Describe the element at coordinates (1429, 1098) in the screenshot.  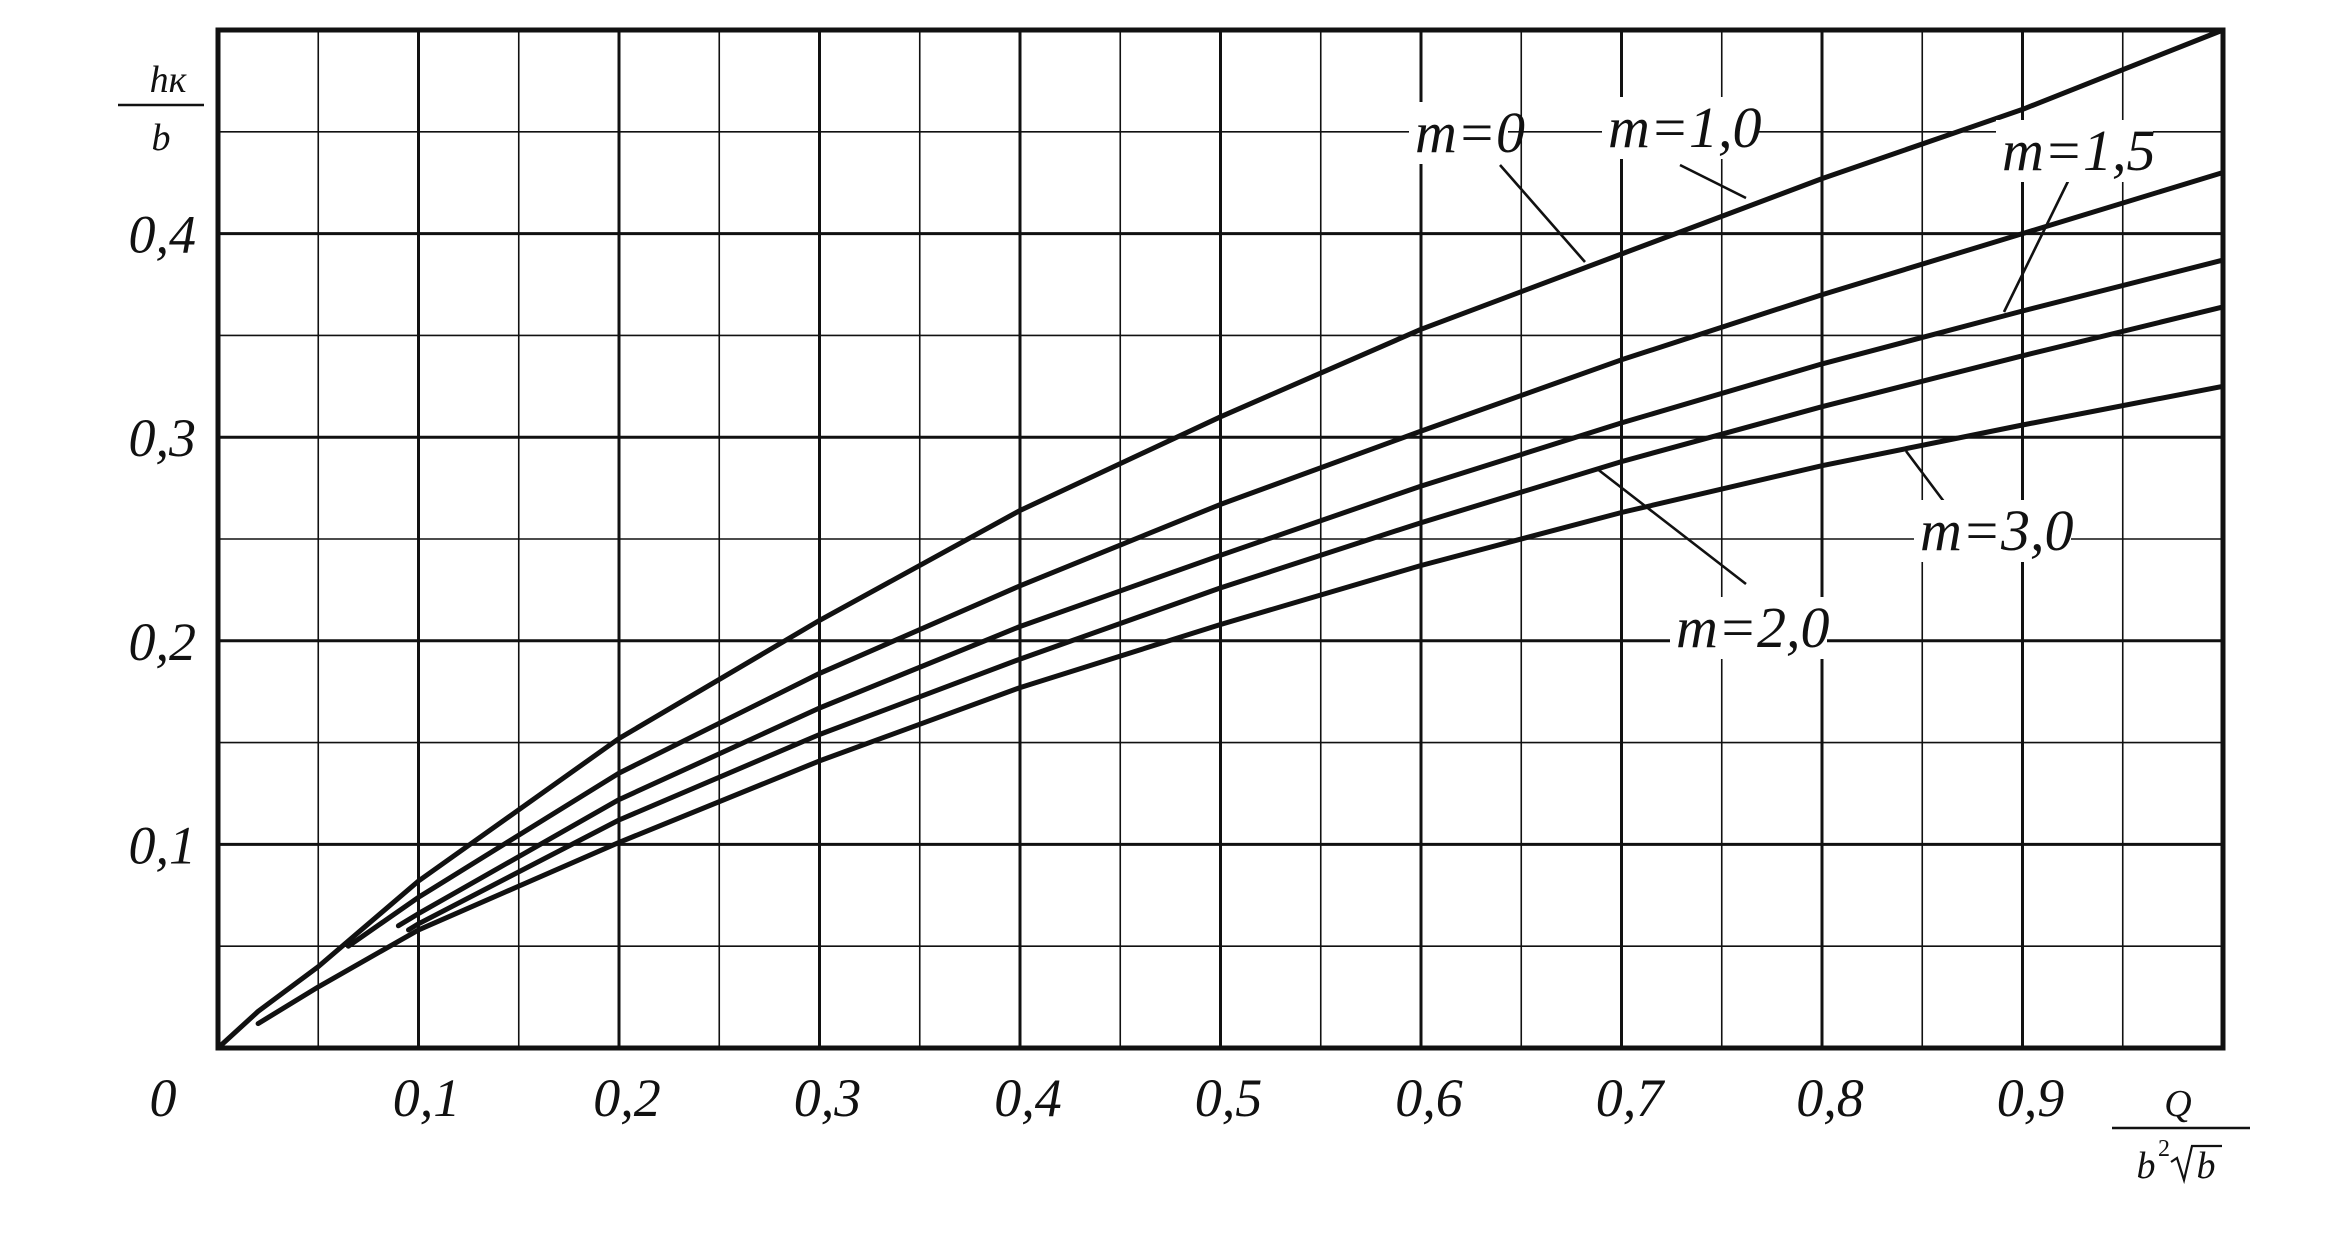
I see `x-tick-label: 0,6` at that location.